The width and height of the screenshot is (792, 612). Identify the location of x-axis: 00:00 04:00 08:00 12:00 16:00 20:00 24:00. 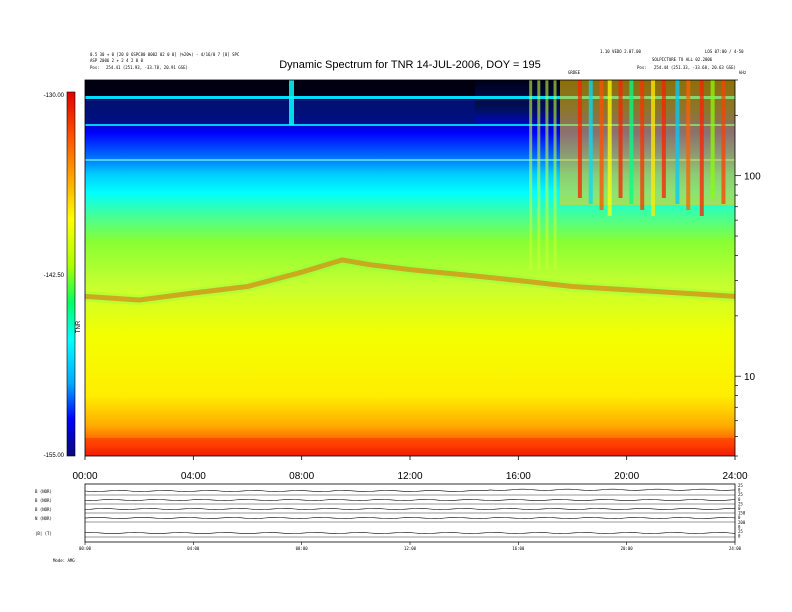
(410, 469).